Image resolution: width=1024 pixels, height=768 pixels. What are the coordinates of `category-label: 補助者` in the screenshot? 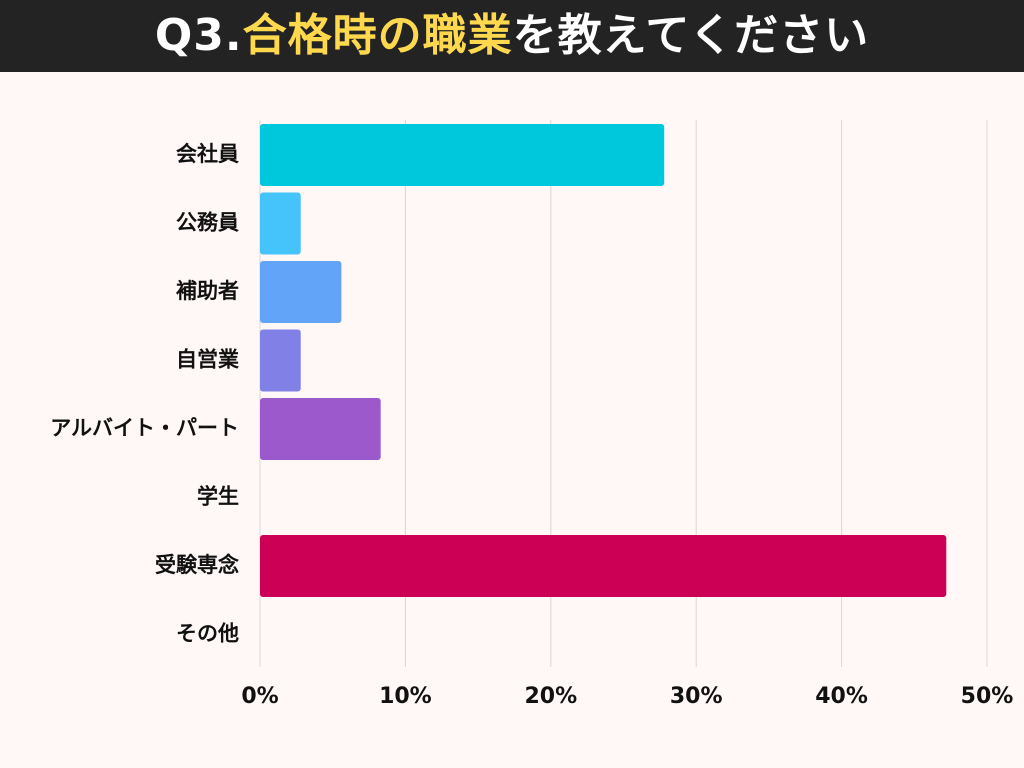 It's located at (207, 291).